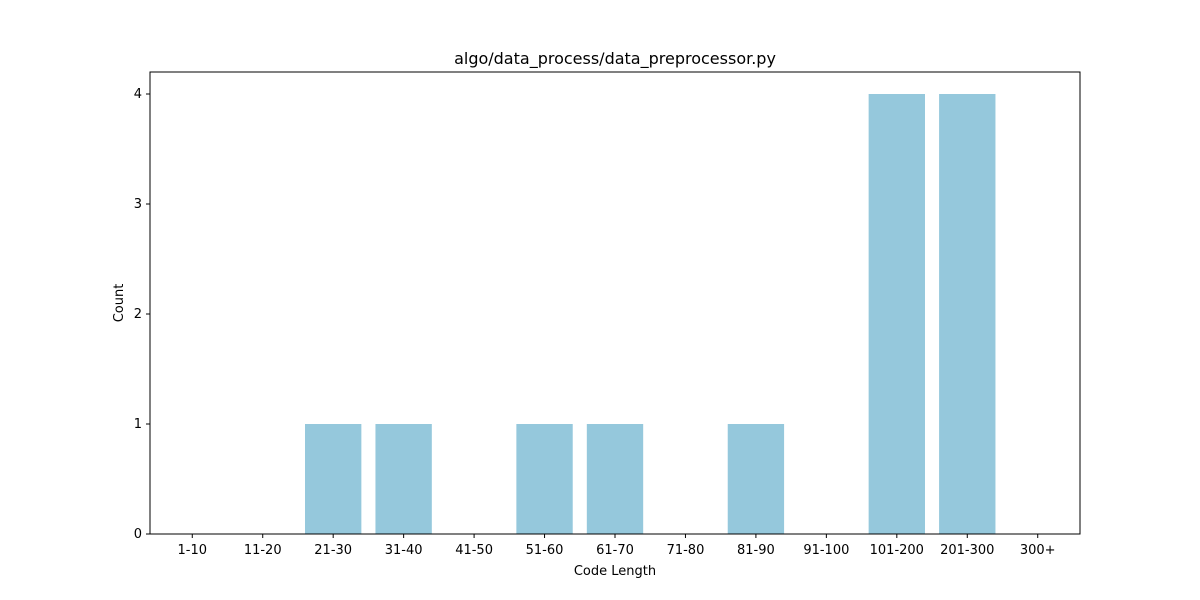 The height and width of the screenshot is (600, 1200). What do you see at coordinates (615, 550) in the screenshot?
I see `x-tick-label: 61-70` at bounding box center [615, 550].